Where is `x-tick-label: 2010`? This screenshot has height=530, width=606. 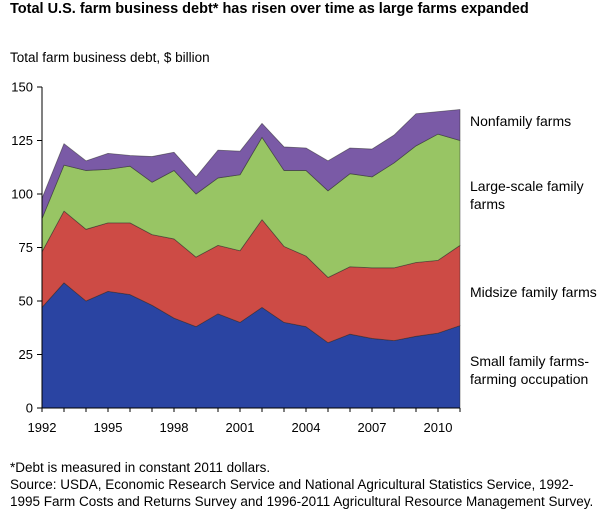
x-tick-label: 2010 is located at coordinates (438, 427).